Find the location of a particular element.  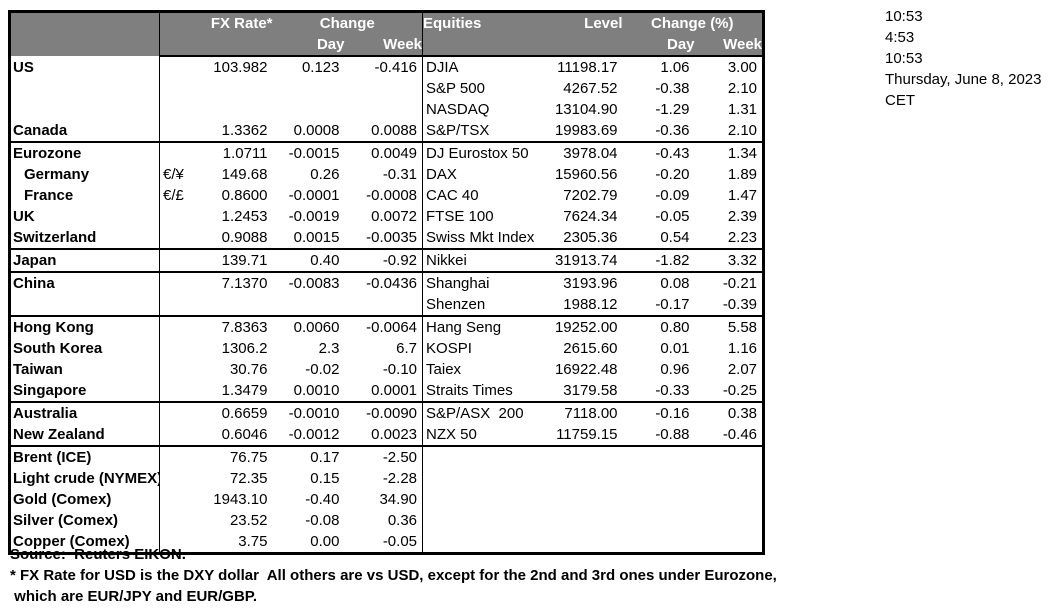

table-row: Silver (Comex) 23.52 -0.08 0.36 is located at coordinates (386, 520).